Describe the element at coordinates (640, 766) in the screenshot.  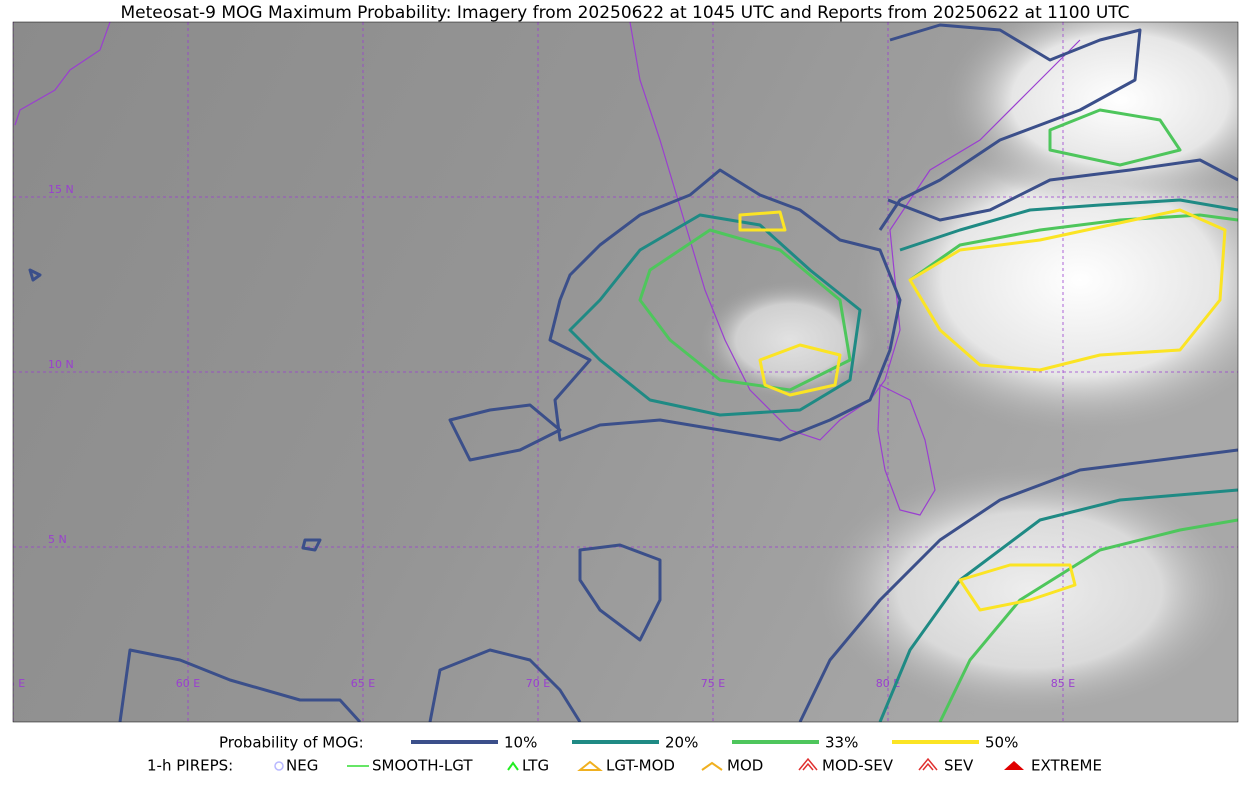
I see `pirep-label: LGT-MOD` at that location.